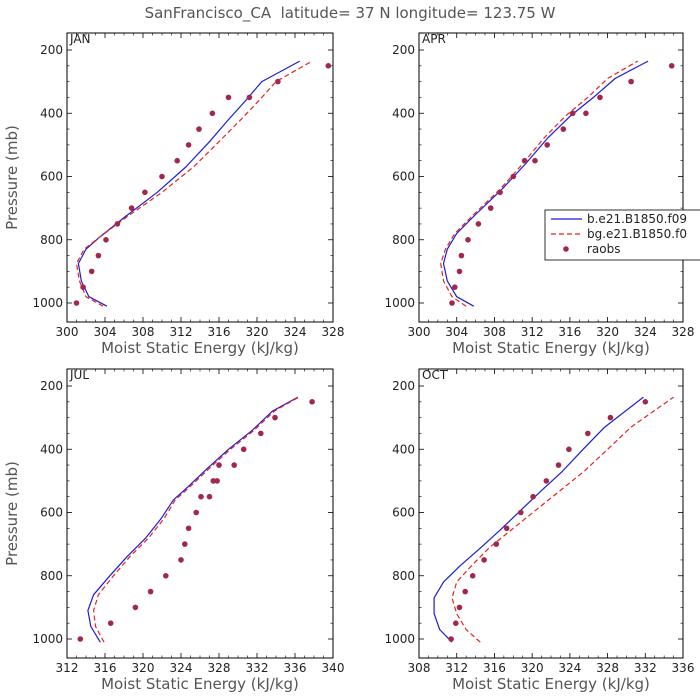 The image size is (700, 700). What do you see at coordinates (532, 668) in the screenshot?
I see `x-tick-label-oct: 320` at bounding box center [532, 668].